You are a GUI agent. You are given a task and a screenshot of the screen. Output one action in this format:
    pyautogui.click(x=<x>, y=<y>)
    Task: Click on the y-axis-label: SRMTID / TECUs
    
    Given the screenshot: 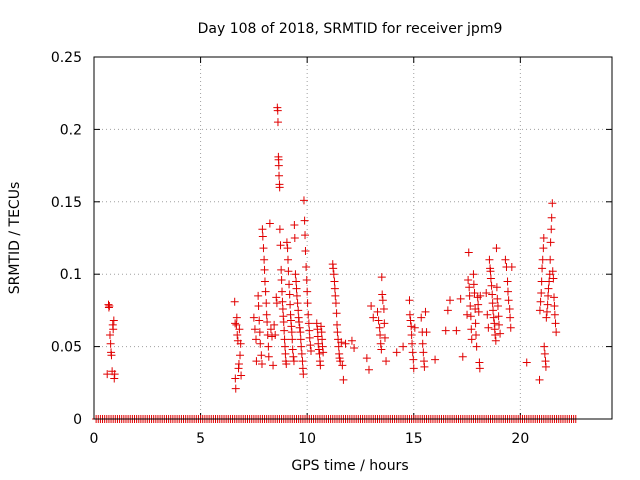 What is the action you would take?
    pyautogui.click(x=15, y=238)
    